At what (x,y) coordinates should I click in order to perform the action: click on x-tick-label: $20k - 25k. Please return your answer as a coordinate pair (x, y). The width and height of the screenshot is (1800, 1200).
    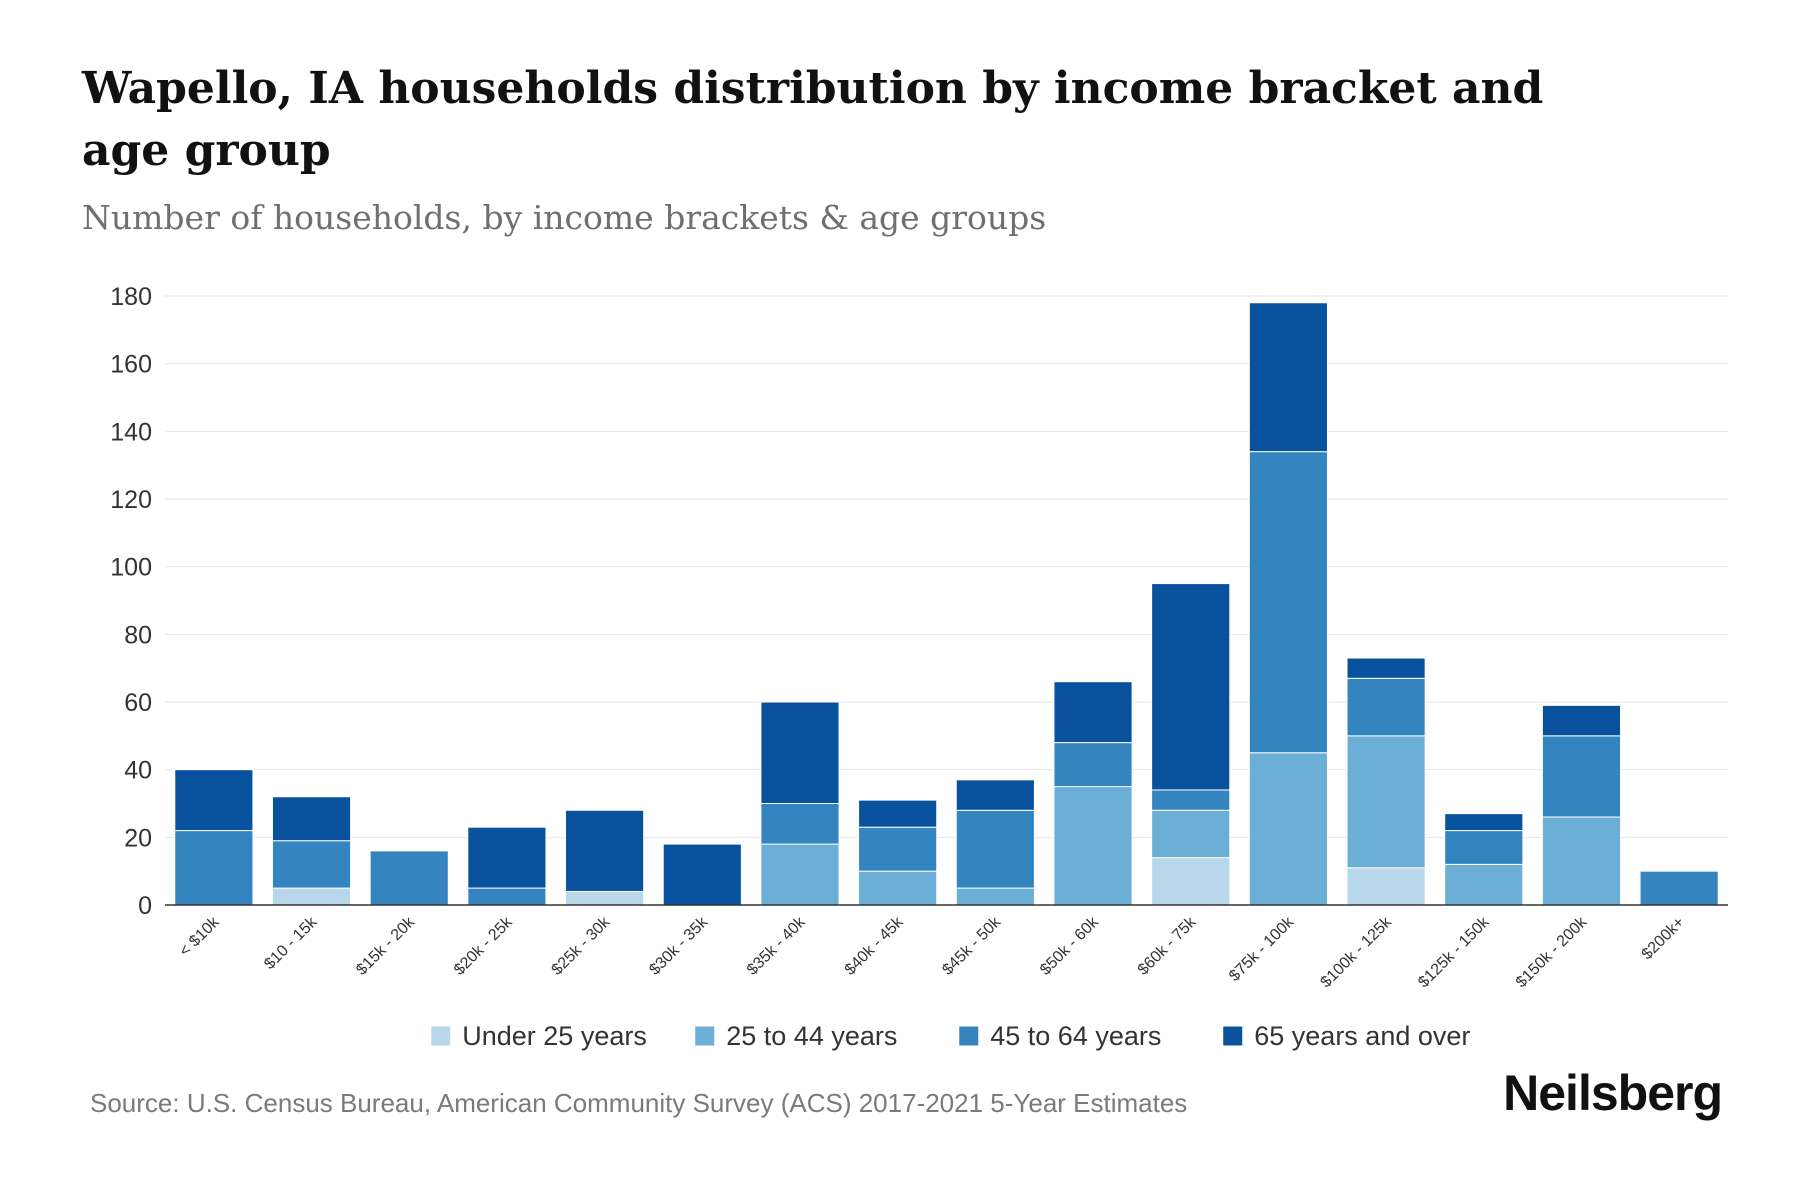
    Looking at the image, I should click on (484, 946).